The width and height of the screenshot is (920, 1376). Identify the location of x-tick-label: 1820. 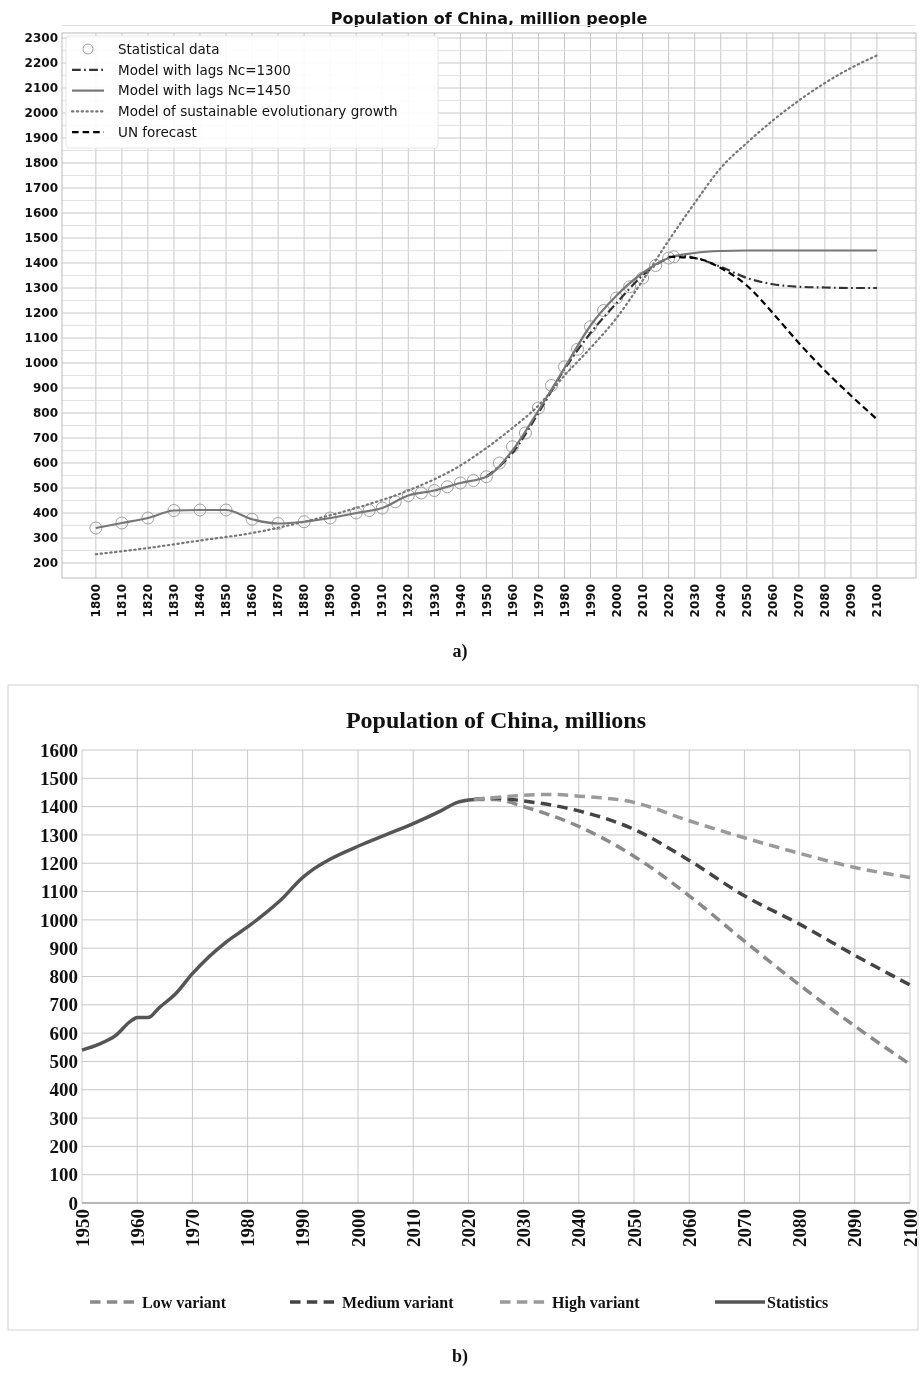
(148, 601).